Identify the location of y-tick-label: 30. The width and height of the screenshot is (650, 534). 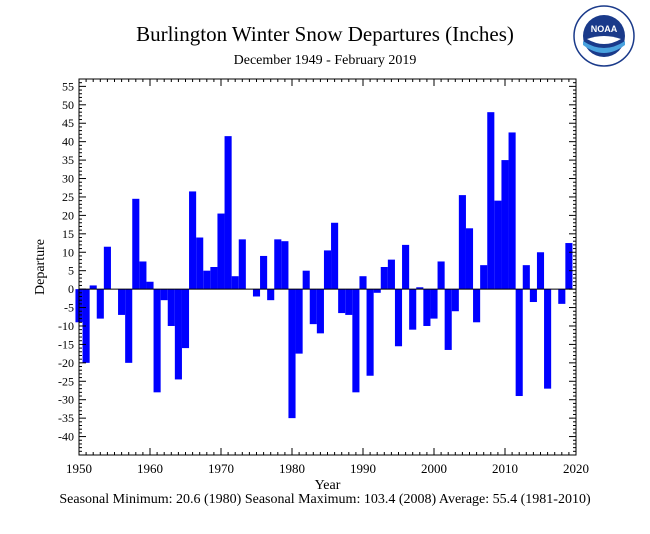
(68, 179).